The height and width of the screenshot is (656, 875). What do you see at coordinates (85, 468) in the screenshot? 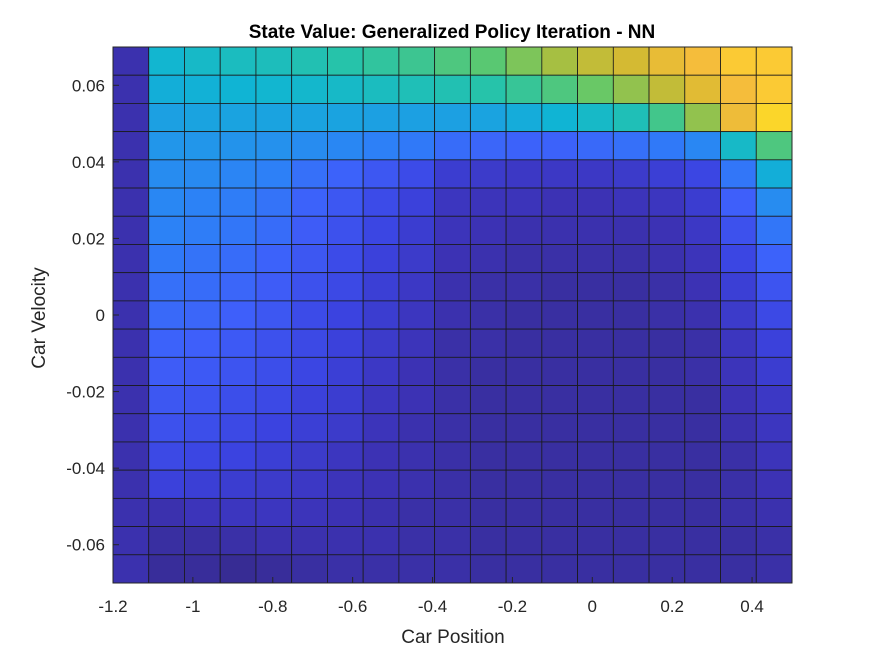
I see `y-tick-label: -0.04` at bounding box center [85, 468].